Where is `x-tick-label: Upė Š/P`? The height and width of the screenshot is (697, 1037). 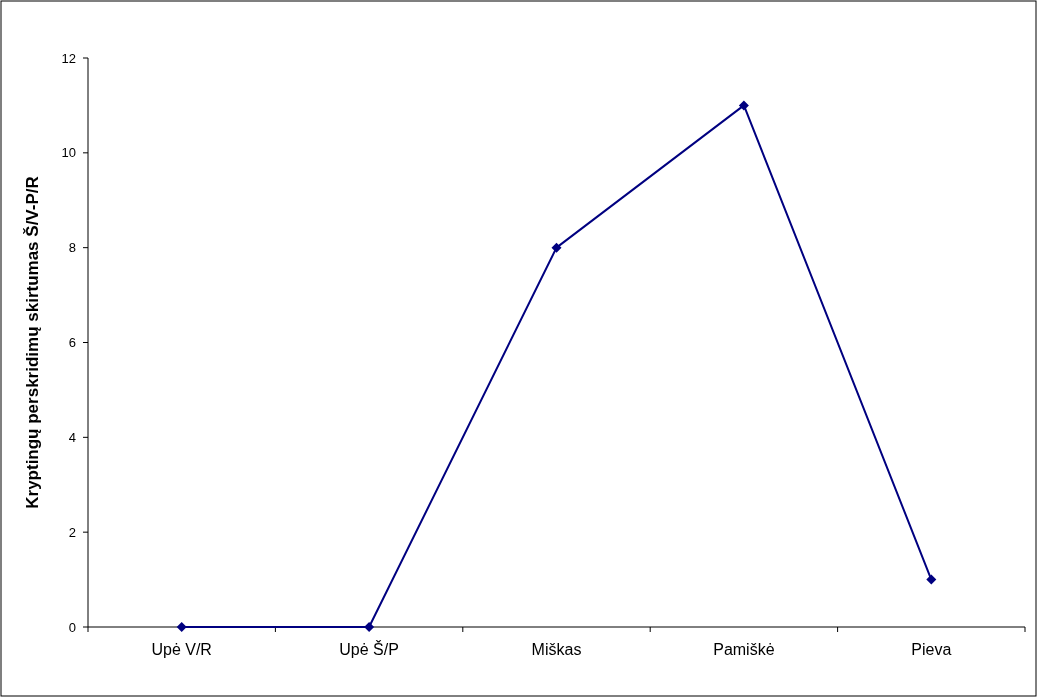 x-tick-label: Upė Š/P is located at coordinates (369, 649).